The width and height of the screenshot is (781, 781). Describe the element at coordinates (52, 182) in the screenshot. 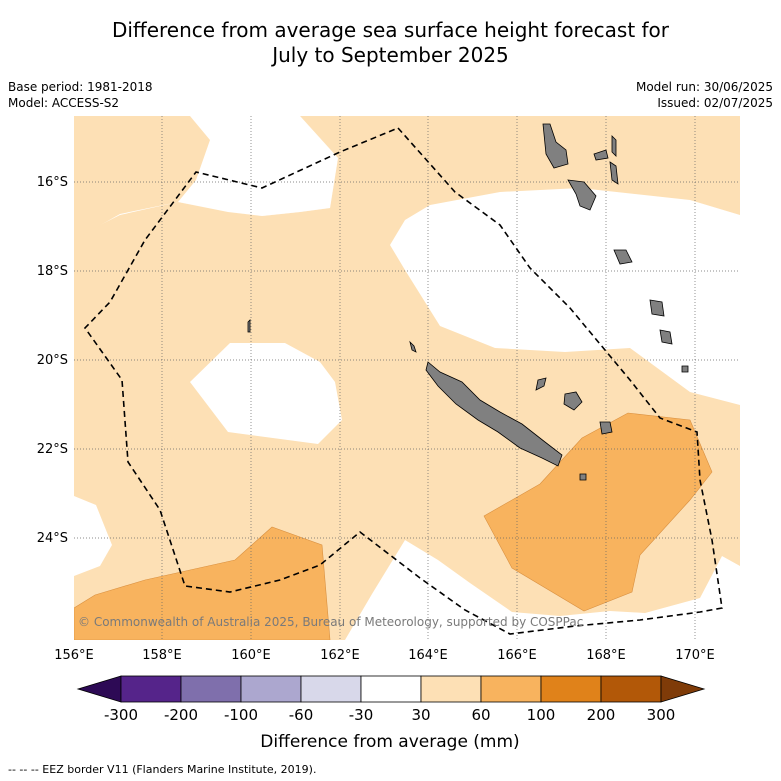

I see `lat-label: 16°S` at that location.